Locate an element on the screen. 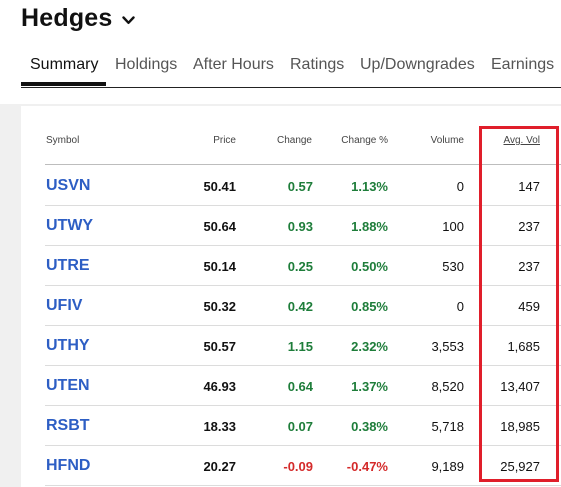 The width and height of the screenshot is (561, 487). table-row: USVN 50.41 0.57 1.13% 0 147 is located at coordinates (303, 186).